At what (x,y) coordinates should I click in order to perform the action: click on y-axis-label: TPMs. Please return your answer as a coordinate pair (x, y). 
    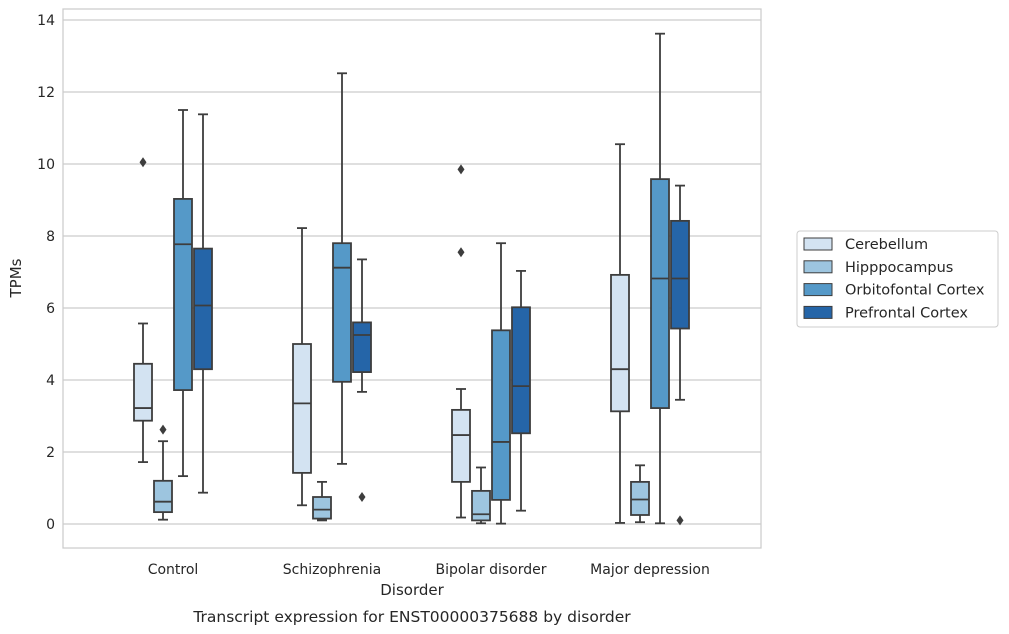
    Looking at the image, I should click on (16, 278).